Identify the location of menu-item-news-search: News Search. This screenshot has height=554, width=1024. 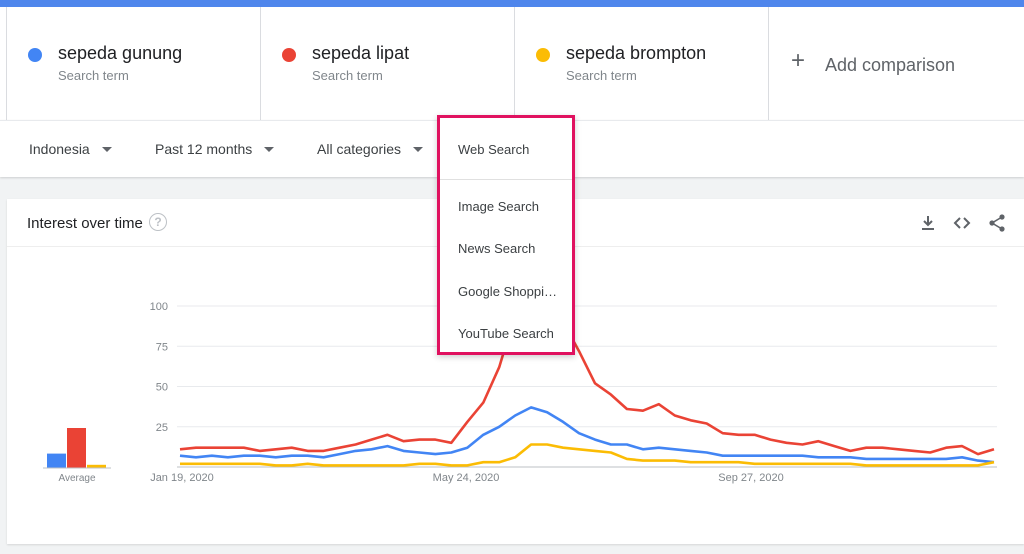
(497, 248).